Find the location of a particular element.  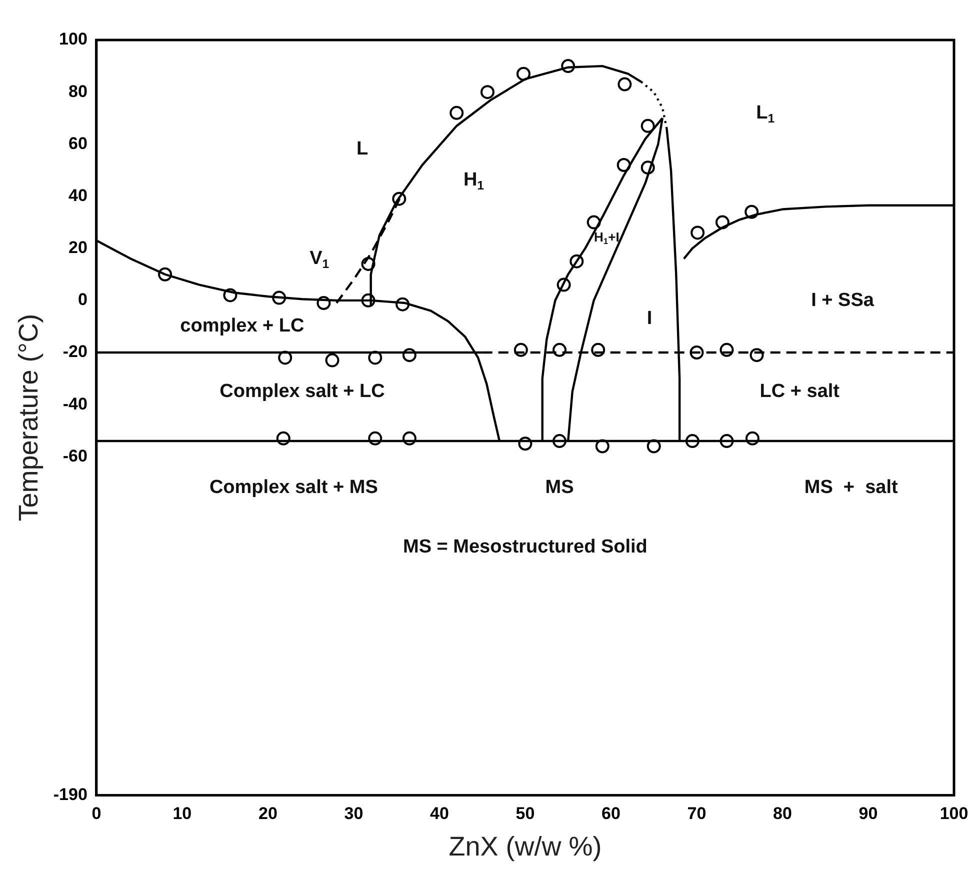

annotation: LC + salt is located at coordinates (800, 391).